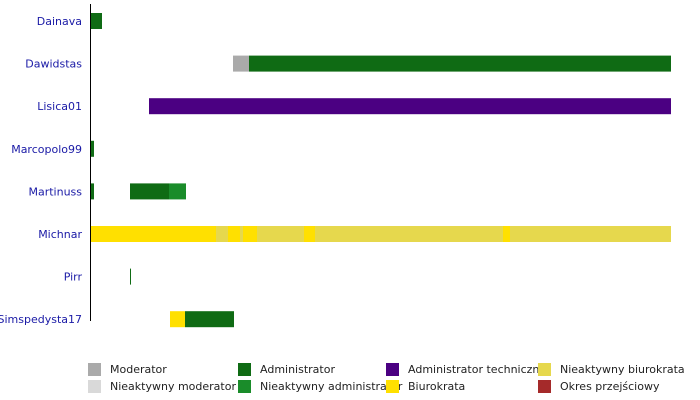 This screenshot has width=700, height=400. Describe the element at coordinates (331, 386) in the screenshot. I see `legend-label: Nieaktywny administrator` at that location.